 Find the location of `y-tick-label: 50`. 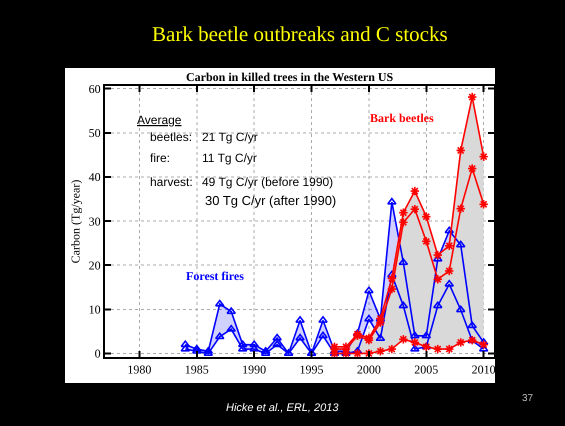

y-tick-label: 50 is located at coordinates (94, 133).